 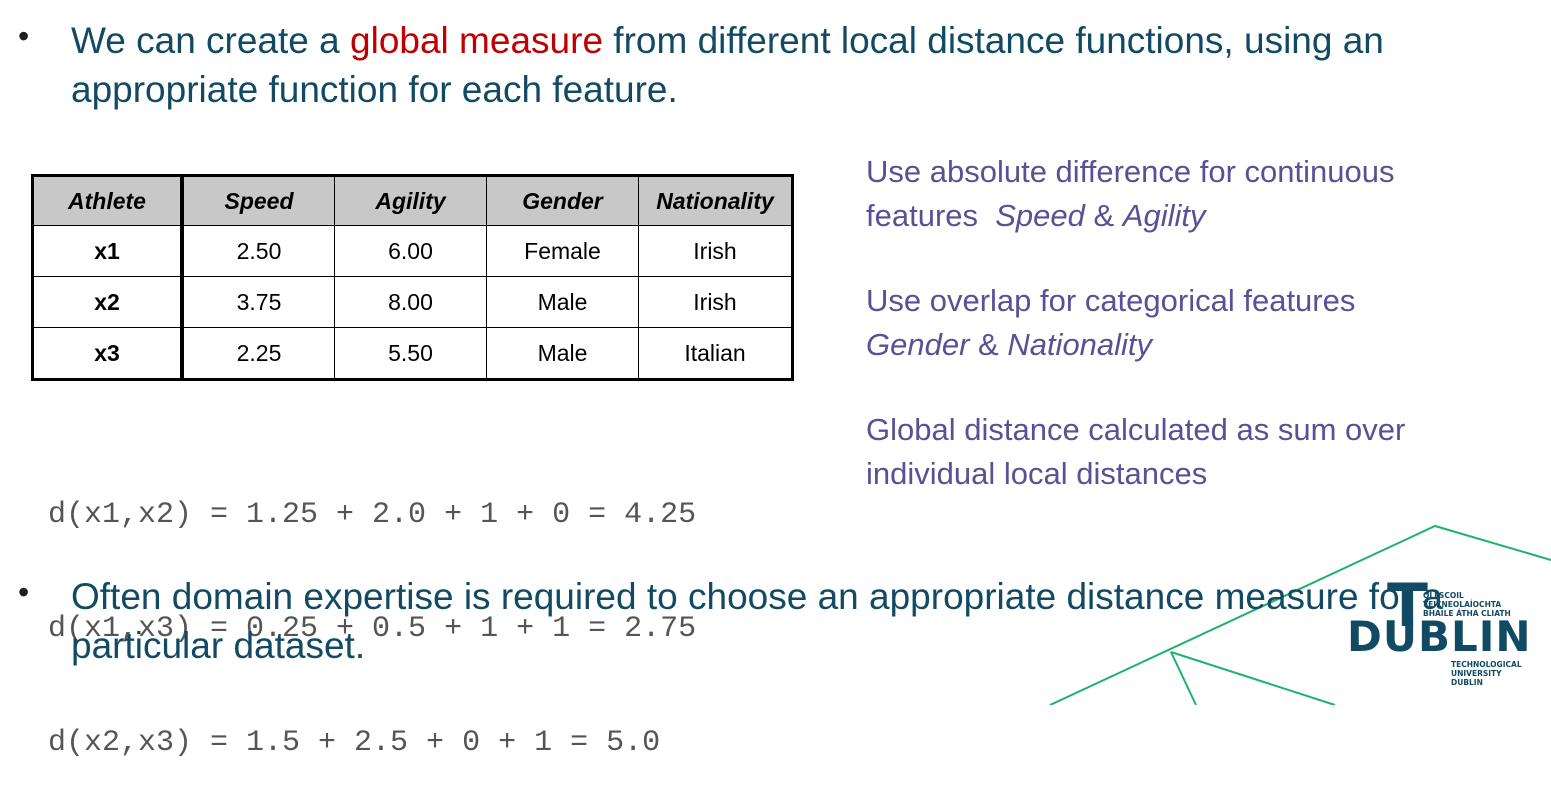 What do you see at coordinates (715, 353) in the screenshot?
I see `cell-nationality: Italian` at bounding box center [715, 353].